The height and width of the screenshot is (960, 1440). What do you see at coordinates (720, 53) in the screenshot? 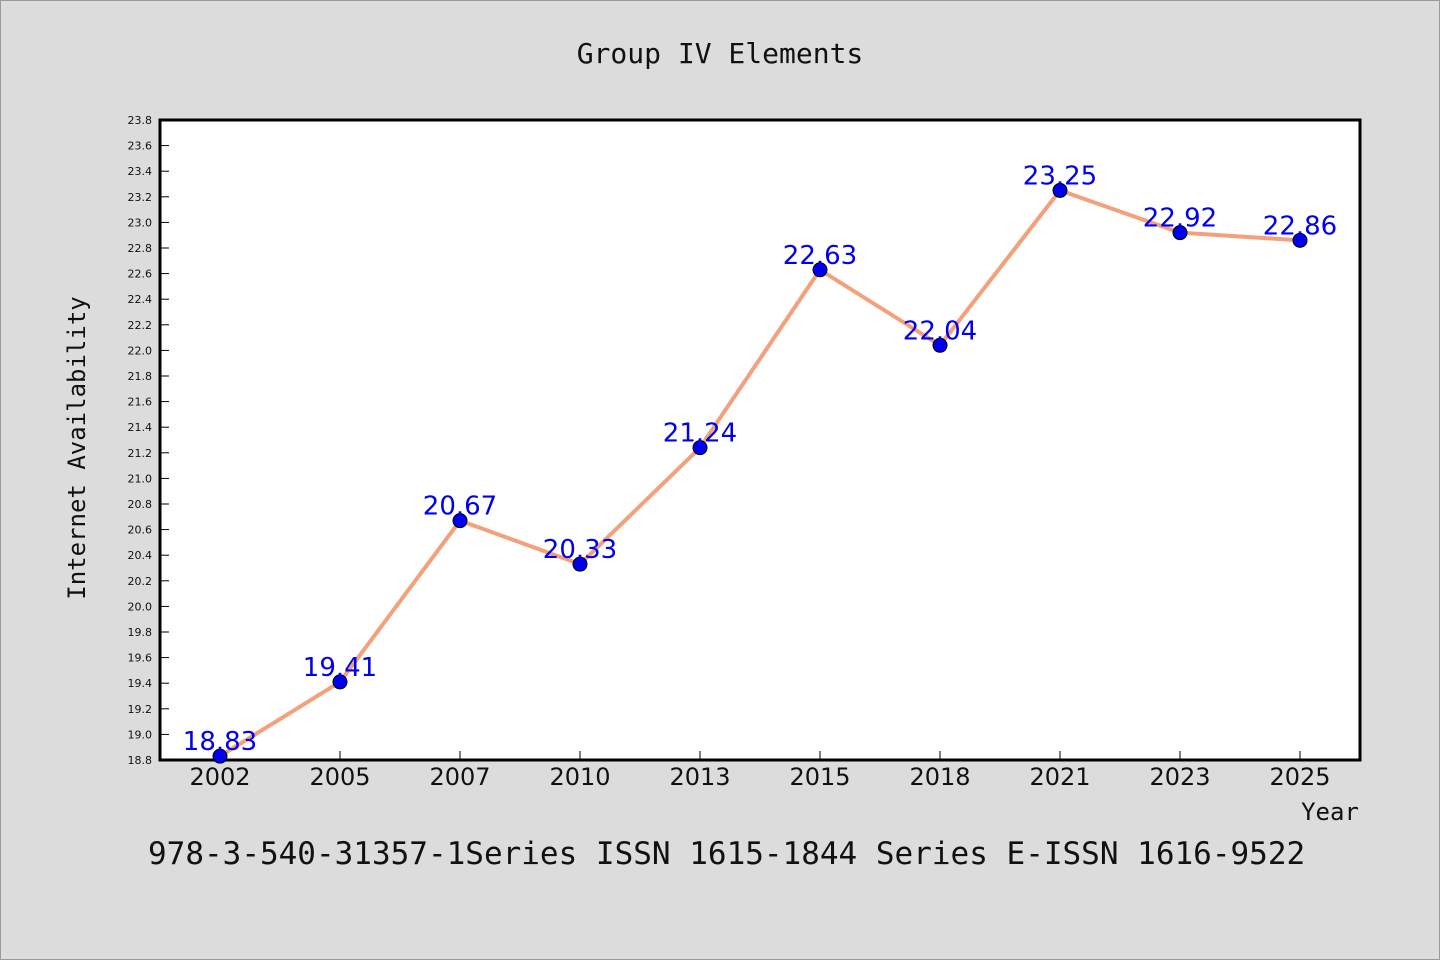
I see `chart-title: Group IV Elements` at bounding box center [720, 53].